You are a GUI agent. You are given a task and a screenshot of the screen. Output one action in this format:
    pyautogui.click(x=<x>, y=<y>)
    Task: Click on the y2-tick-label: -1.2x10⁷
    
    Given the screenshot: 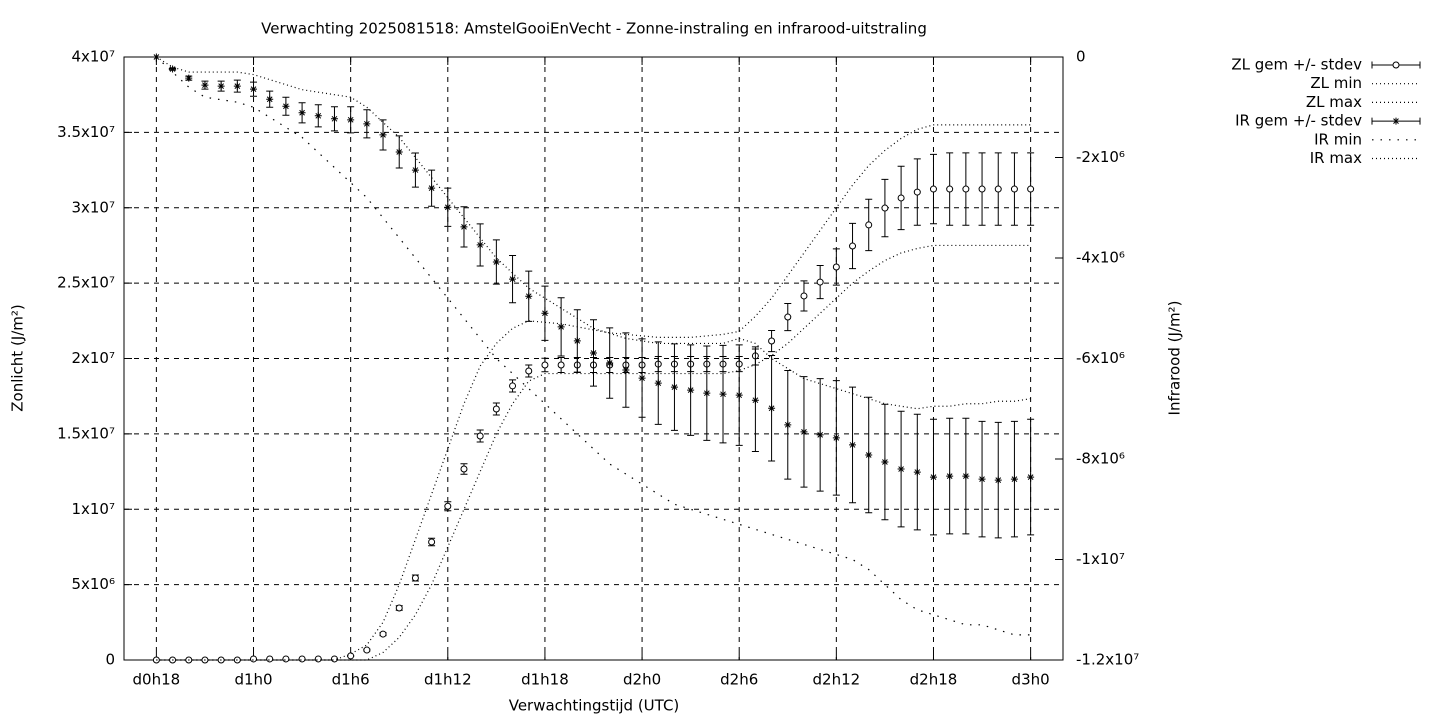 What is the action you would take?
    pyautogui.click(x=1107, y=660)
    